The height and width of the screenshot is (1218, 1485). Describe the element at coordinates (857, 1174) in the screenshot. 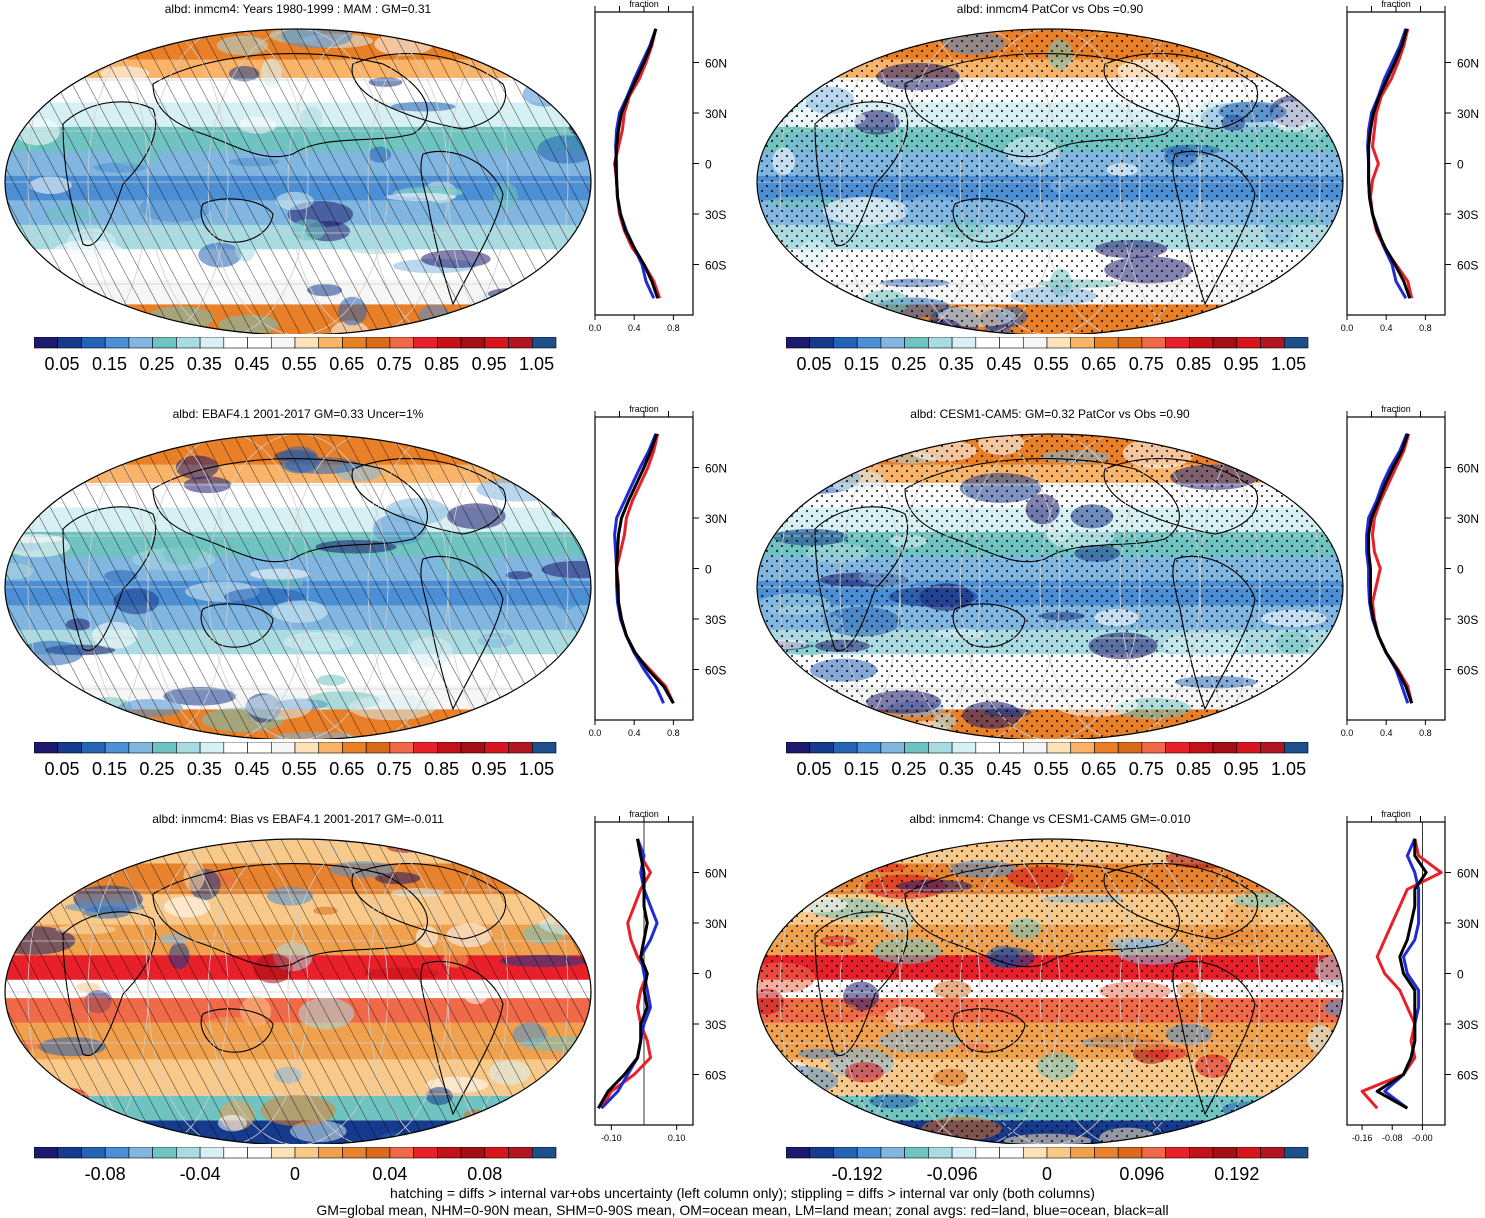

I see `colorbar-label: -0.192` at that location.